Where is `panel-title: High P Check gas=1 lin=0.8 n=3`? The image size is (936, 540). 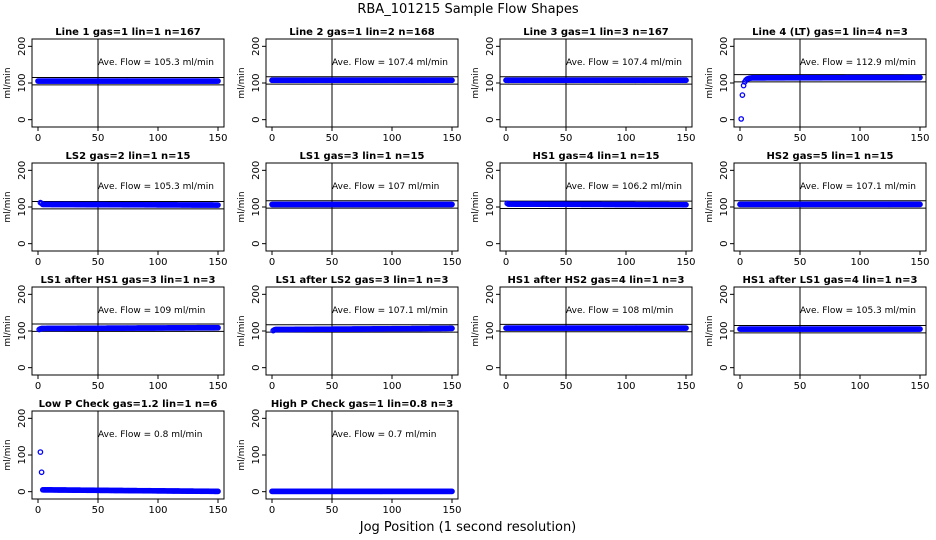
panel-title: High P Check gas=1 lin=0.8 n=3 is located at coordinates (362, 404).